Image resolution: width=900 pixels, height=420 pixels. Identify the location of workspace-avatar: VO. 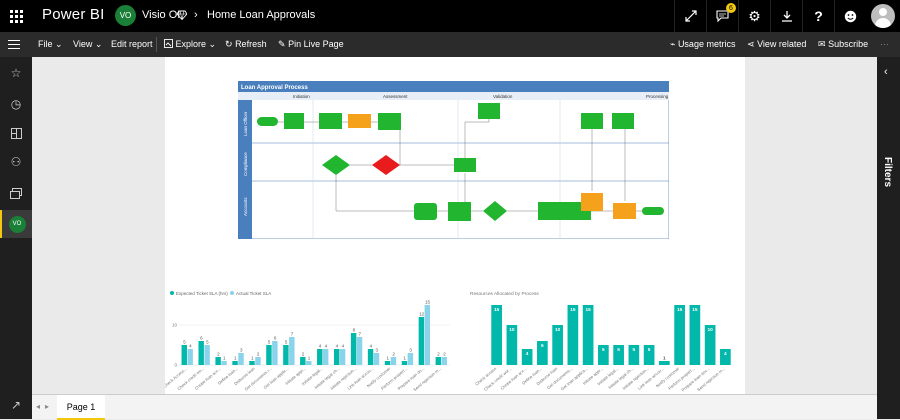
(125, 15).